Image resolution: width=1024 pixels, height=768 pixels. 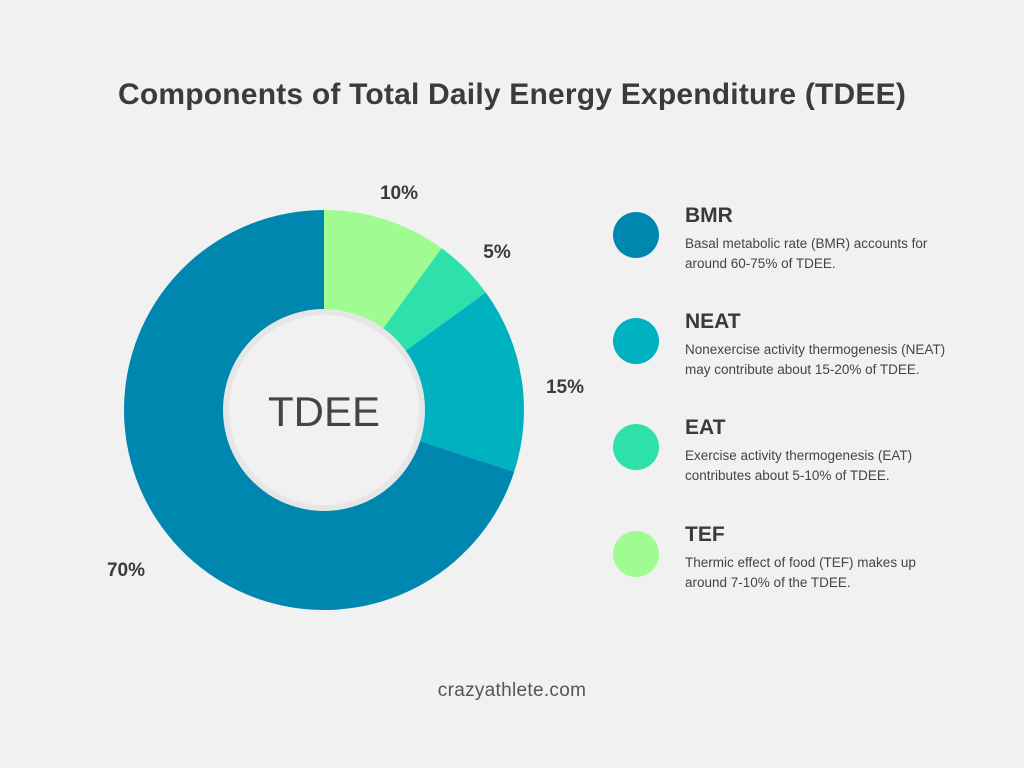 I want to click on center-label: TDEE, so click(x=324, y=411).